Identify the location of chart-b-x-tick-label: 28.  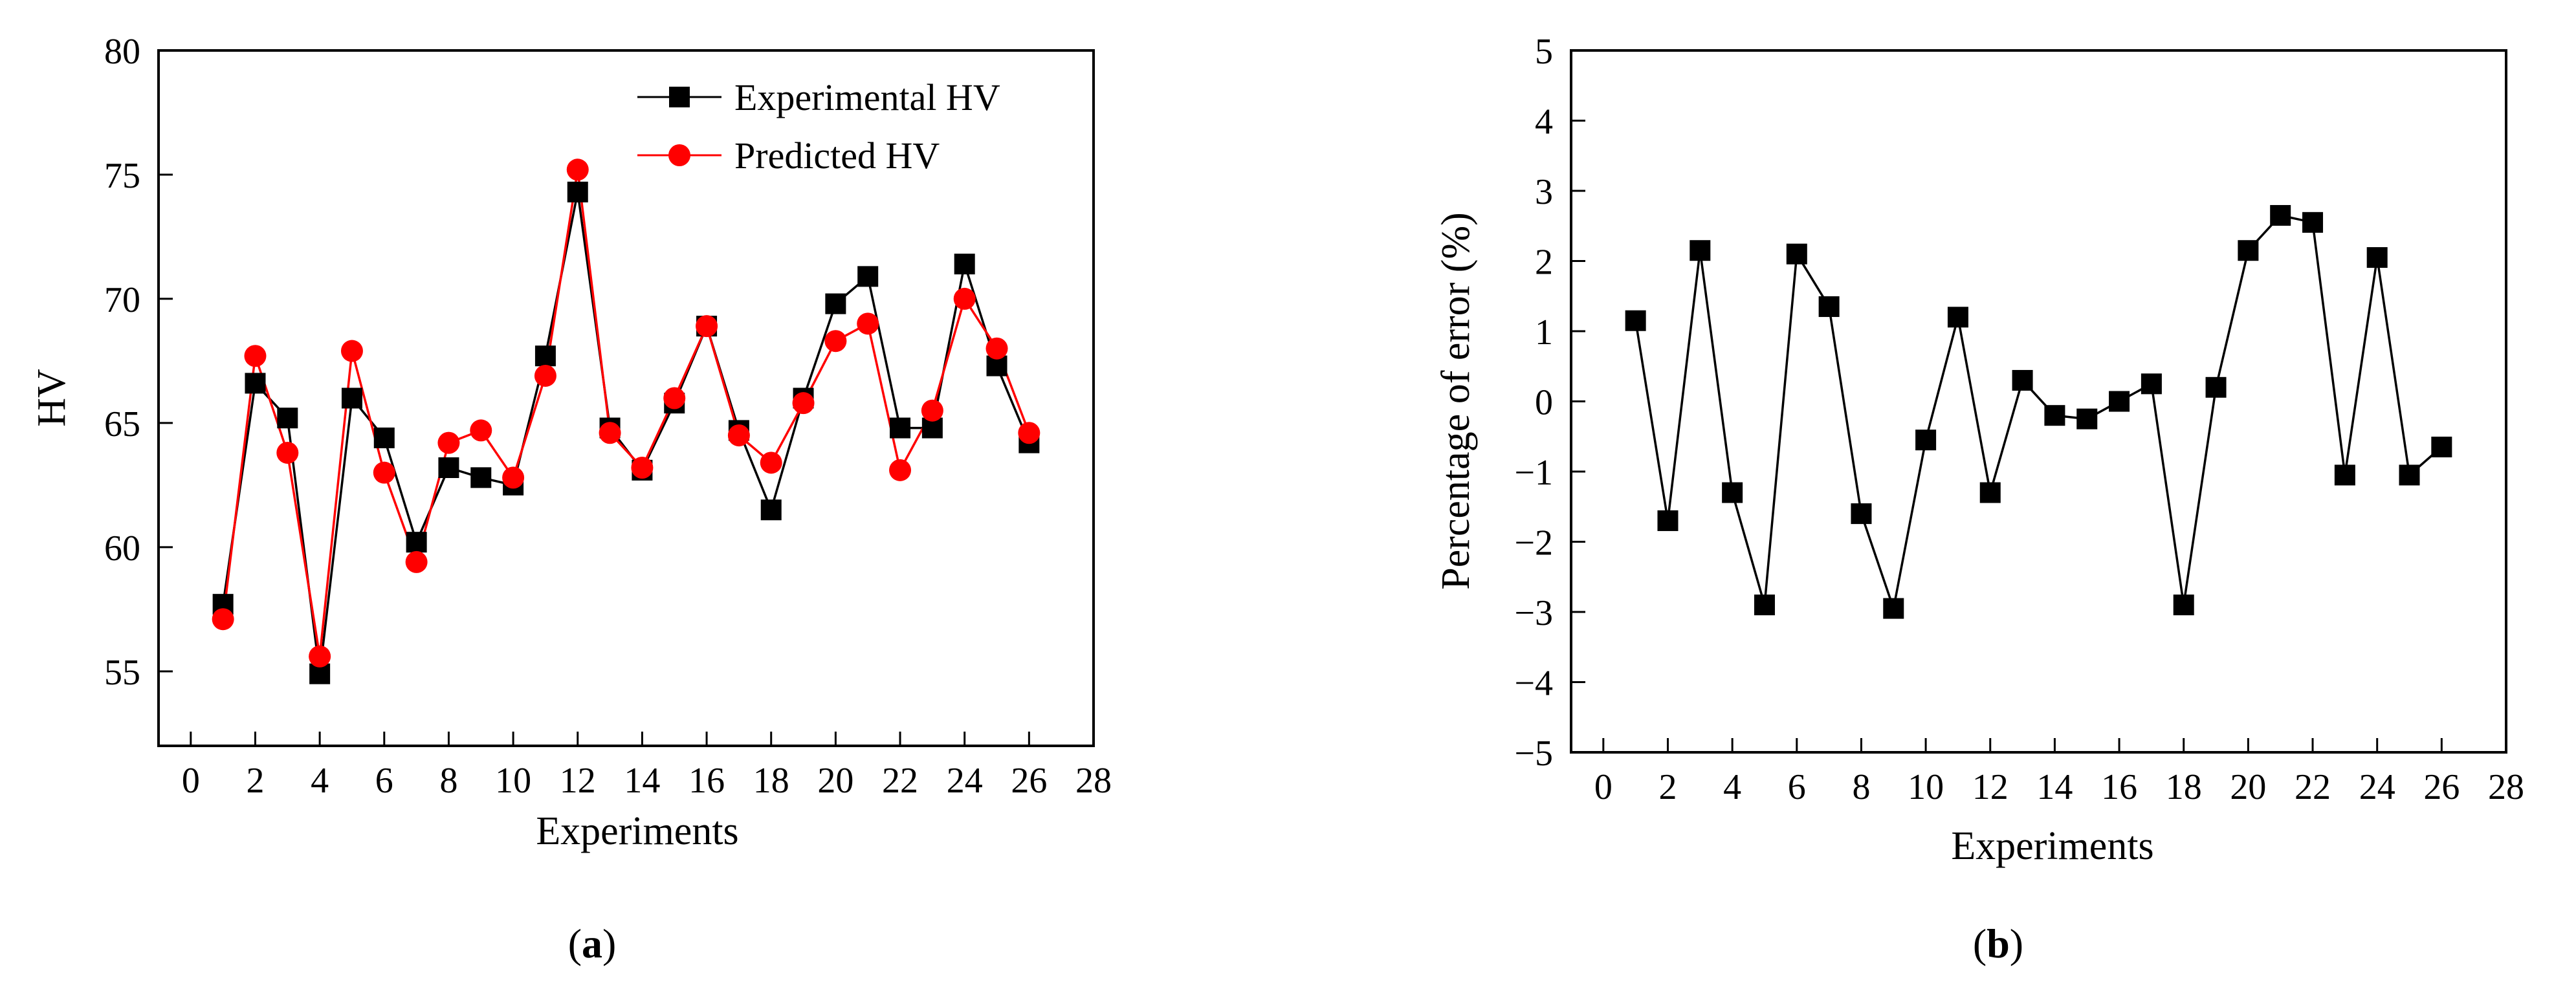
(2506, 787).